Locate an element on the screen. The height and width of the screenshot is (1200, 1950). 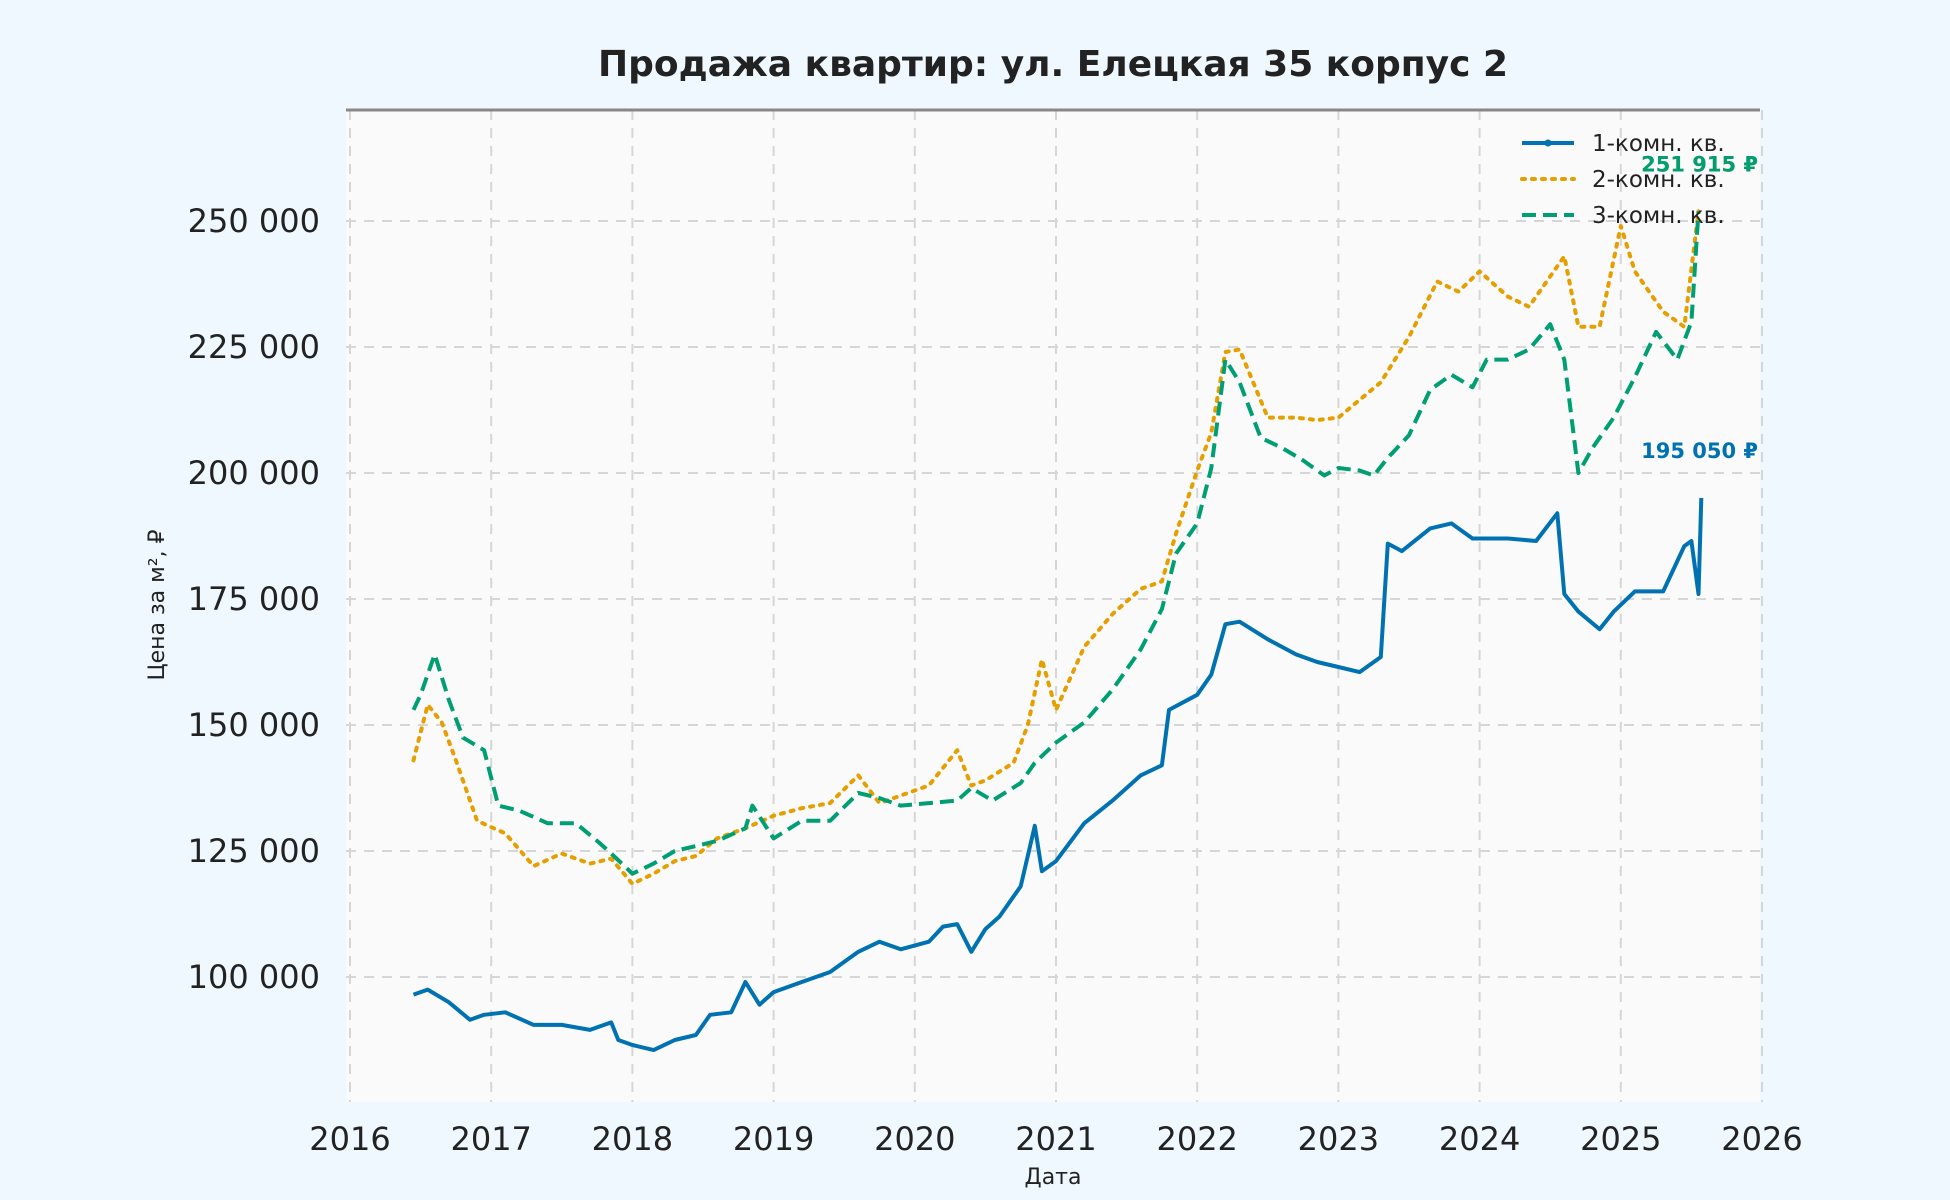
x-tick-label: 2026 is located at coordinates (1761, 1139).